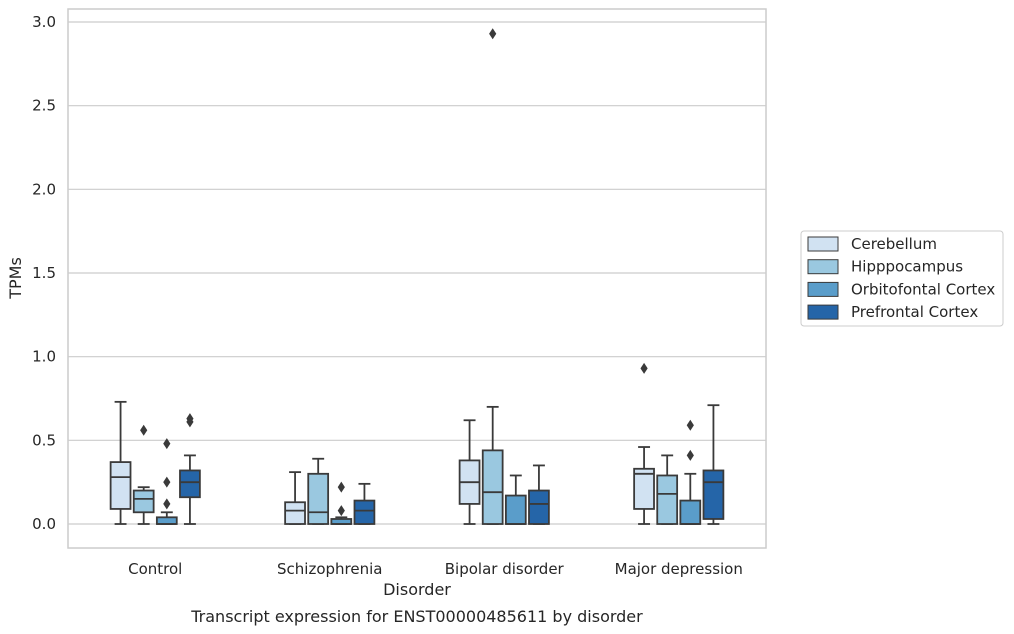  I want to click on legend-label-2: Orbitofontal Cortex, so click(923, 289).